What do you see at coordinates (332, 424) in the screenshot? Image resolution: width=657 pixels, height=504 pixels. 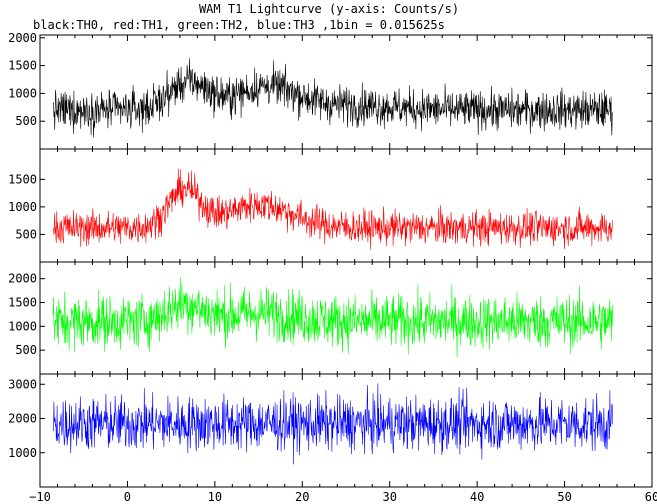 I see `series-line-th3` at bounding box center [332, 424].